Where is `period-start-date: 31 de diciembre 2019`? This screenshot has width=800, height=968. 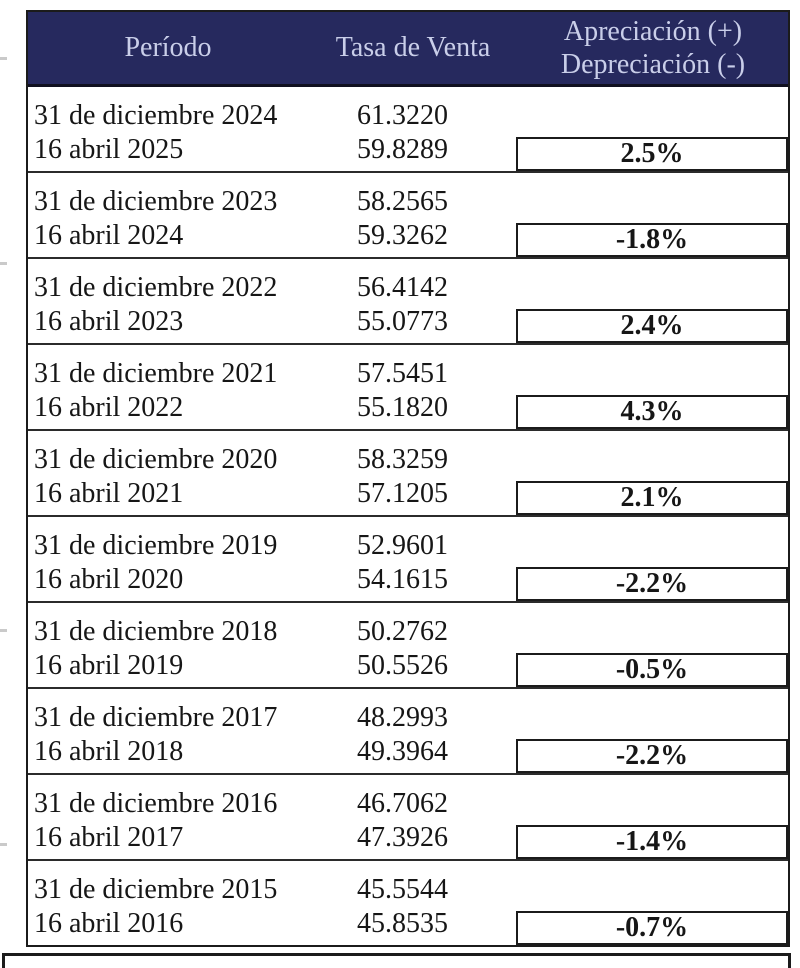
period-start-date: 31 de diciembre 2019 is located at coordinates (156, 545).